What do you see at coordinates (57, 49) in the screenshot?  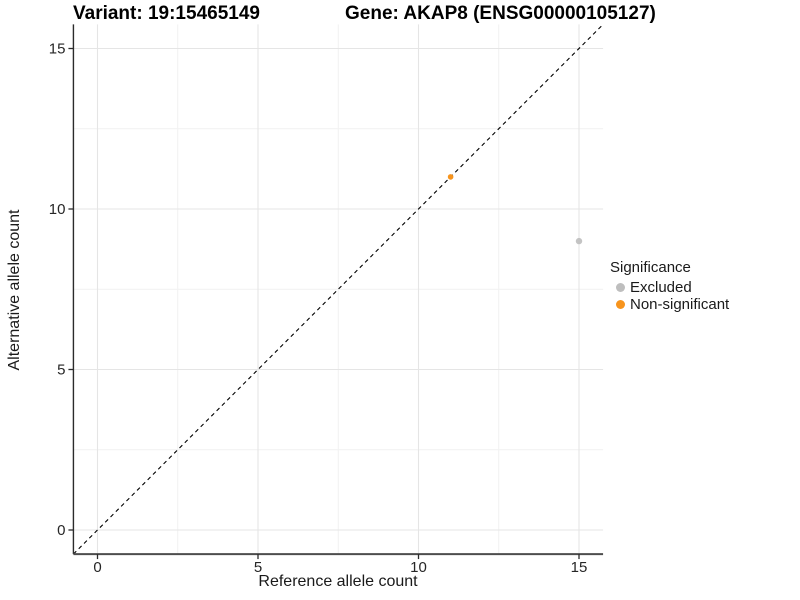 I see `y-tick-label: 15` at bounding box center [57, 49].